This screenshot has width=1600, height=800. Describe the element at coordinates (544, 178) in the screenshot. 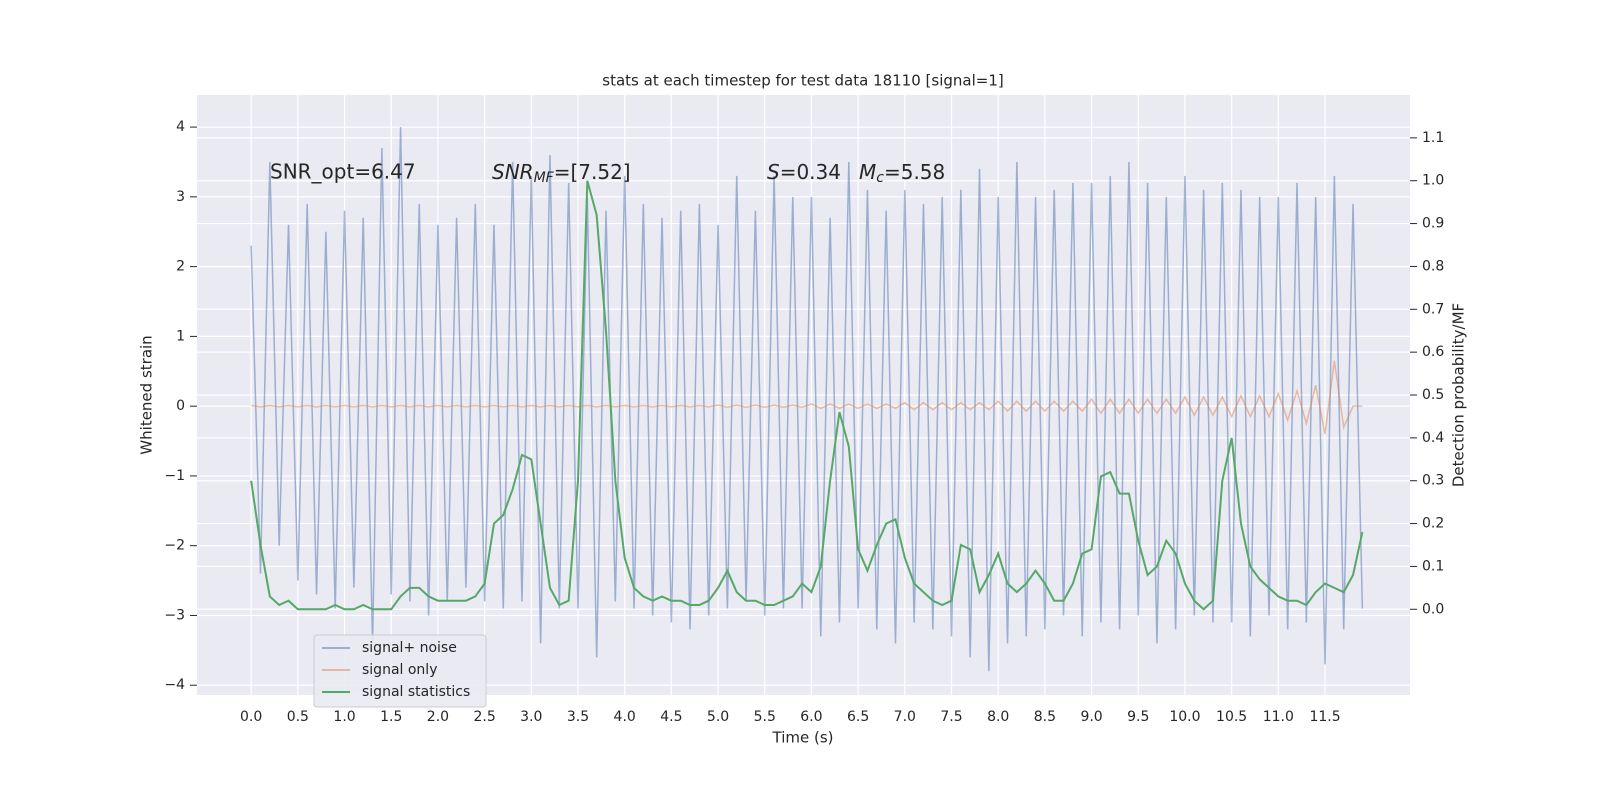

I see `annotation-subscript: MF` at that location.